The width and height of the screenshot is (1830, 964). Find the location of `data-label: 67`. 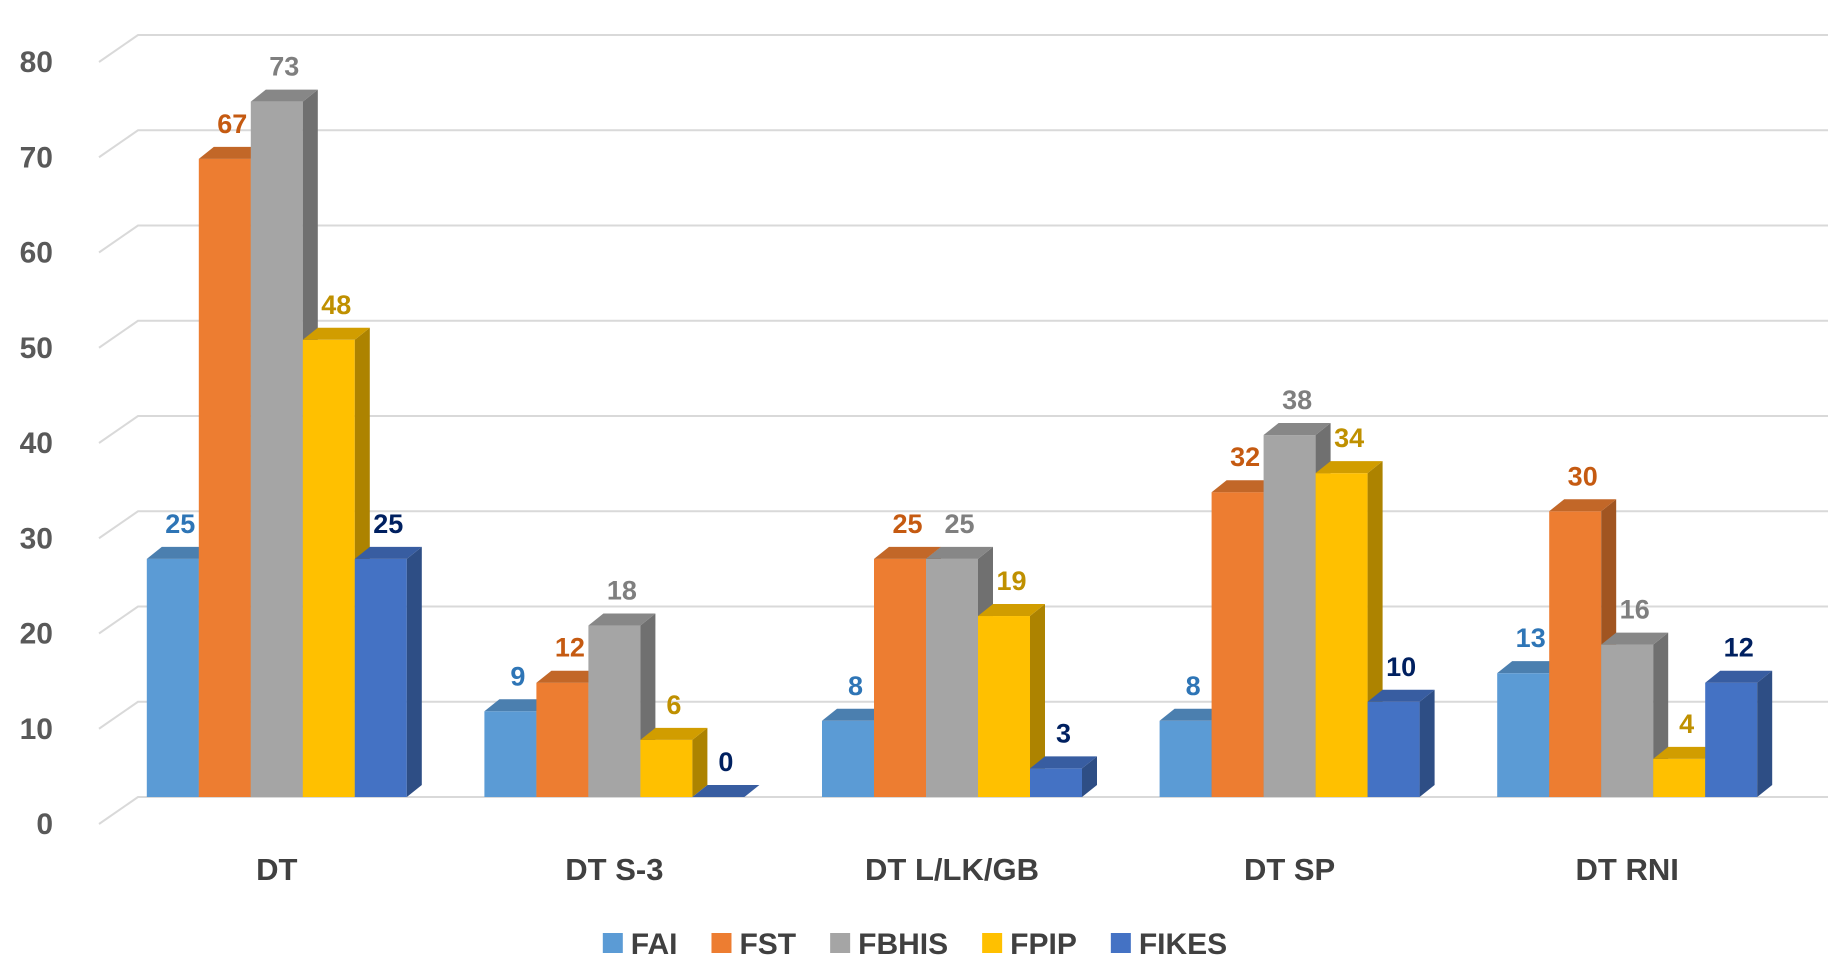

data-label: 67 is located at coordinates (232, 124).